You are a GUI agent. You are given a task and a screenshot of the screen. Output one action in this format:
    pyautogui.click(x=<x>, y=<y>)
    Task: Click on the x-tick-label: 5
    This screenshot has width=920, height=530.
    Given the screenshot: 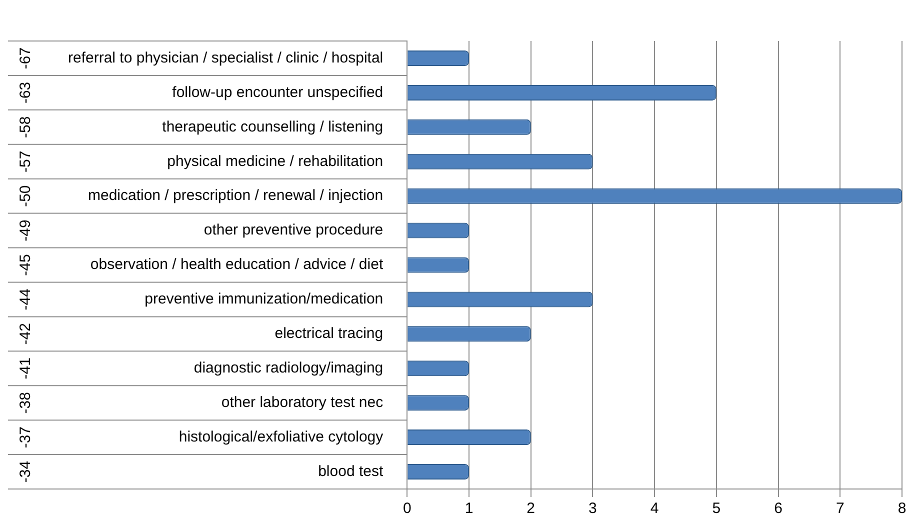 What is the action you would take?
    pyautogui.click(x=716, y=509)
    